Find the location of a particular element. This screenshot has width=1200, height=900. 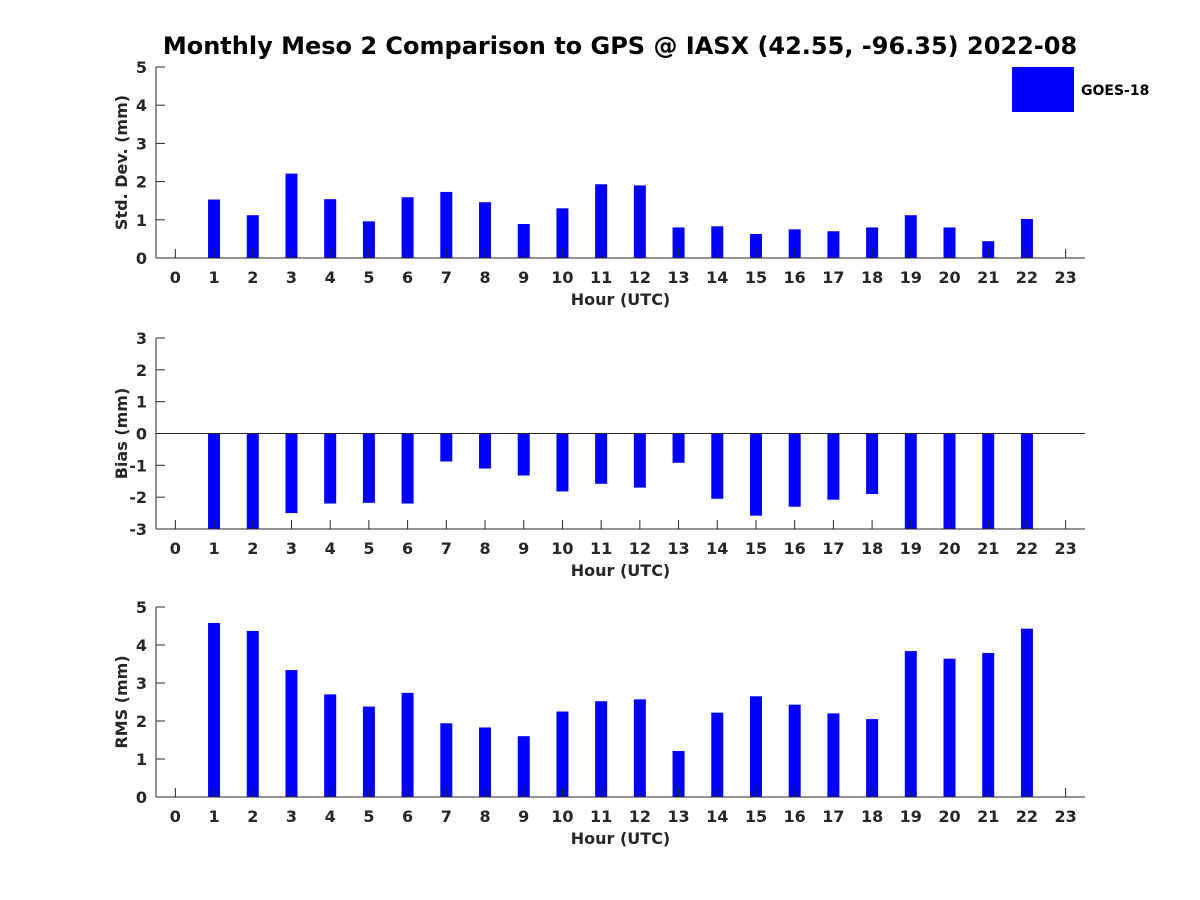

x-tick-label: 4 is located at coordinates (330, 548).